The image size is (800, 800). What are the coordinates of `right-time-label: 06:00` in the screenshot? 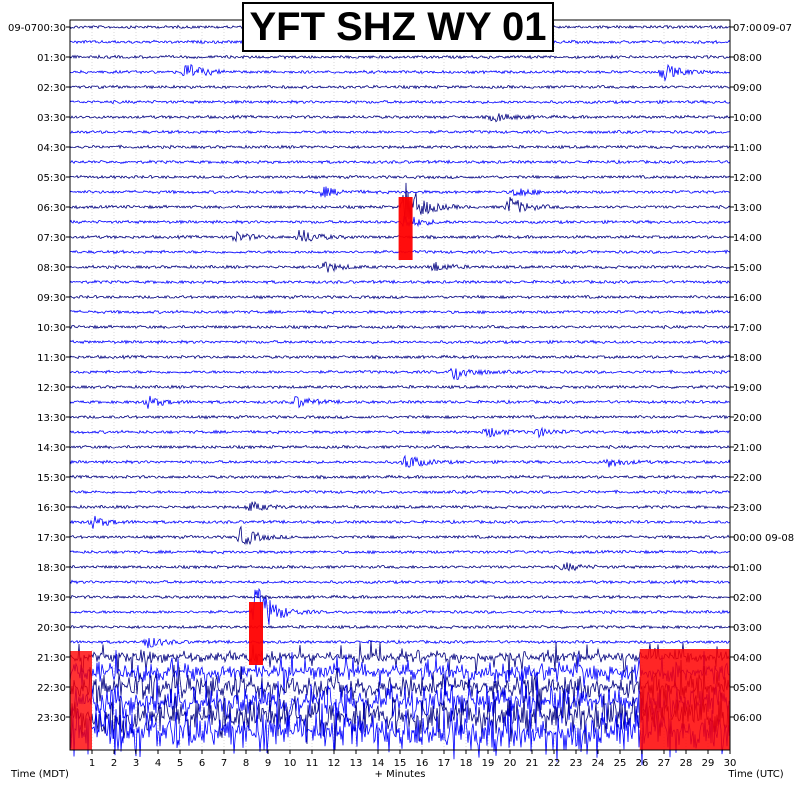 It's located at (747, 718).